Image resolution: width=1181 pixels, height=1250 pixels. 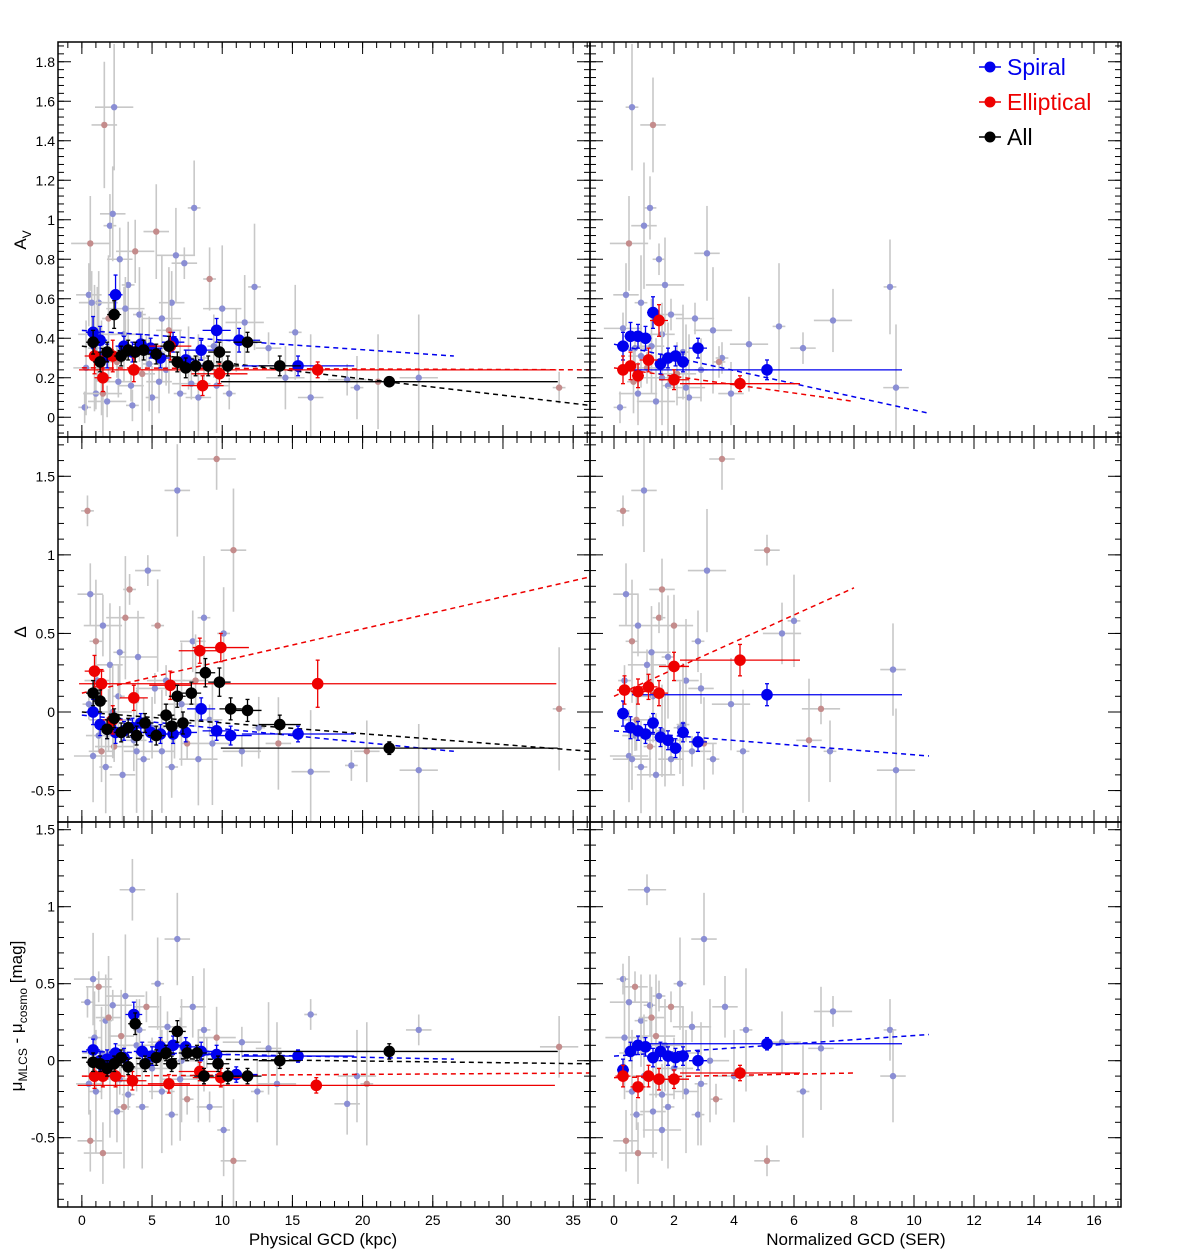 What do you see at coordinates (573, 1220) in the screenshot?
I see `x-tick-label: 35` at bounding box center [573, 1220].